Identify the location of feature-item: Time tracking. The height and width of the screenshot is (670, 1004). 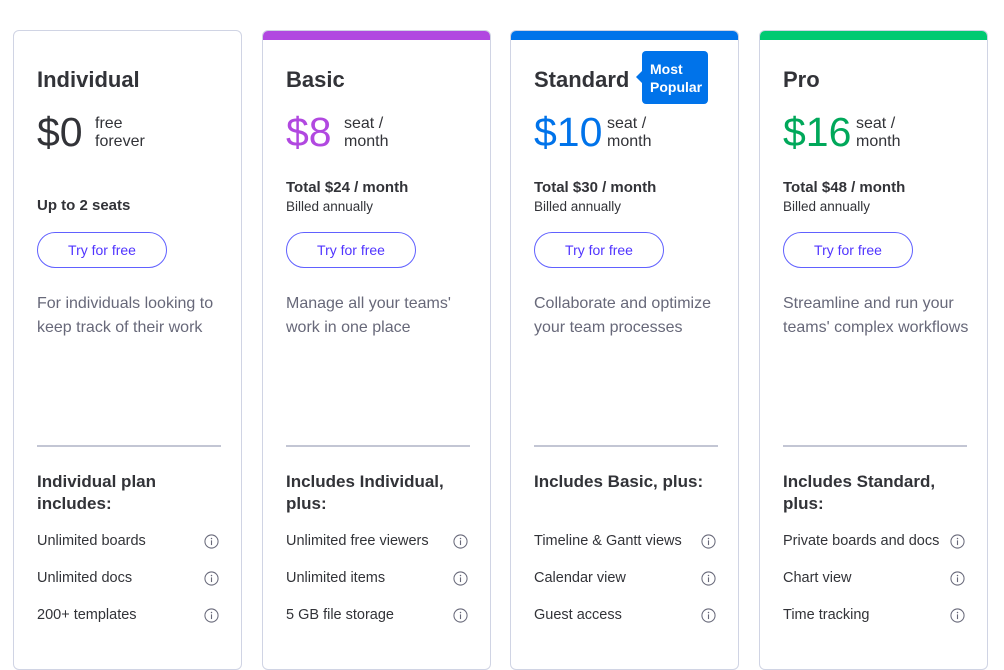
(826, 615).